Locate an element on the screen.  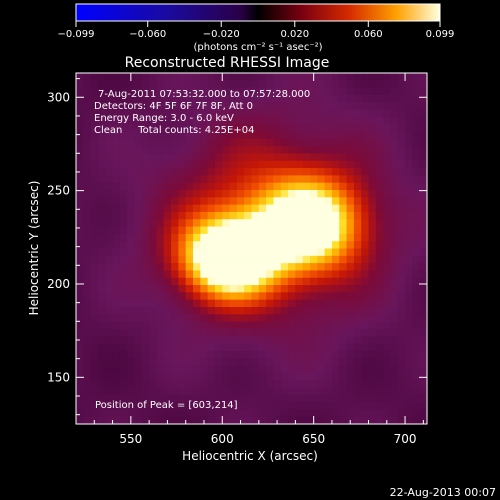
y-axis-label: Heliocentric Y (arcsec) is located at coordinates (34, 248).